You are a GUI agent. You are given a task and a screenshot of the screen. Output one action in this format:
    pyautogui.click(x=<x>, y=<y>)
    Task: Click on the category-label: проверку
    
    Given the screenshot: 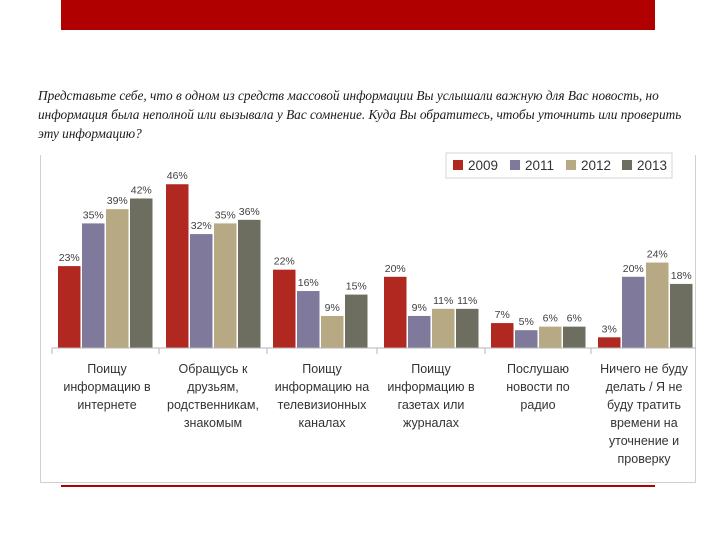 What is the action you would take?
    pyautogui.click(x=645, y=459)
    